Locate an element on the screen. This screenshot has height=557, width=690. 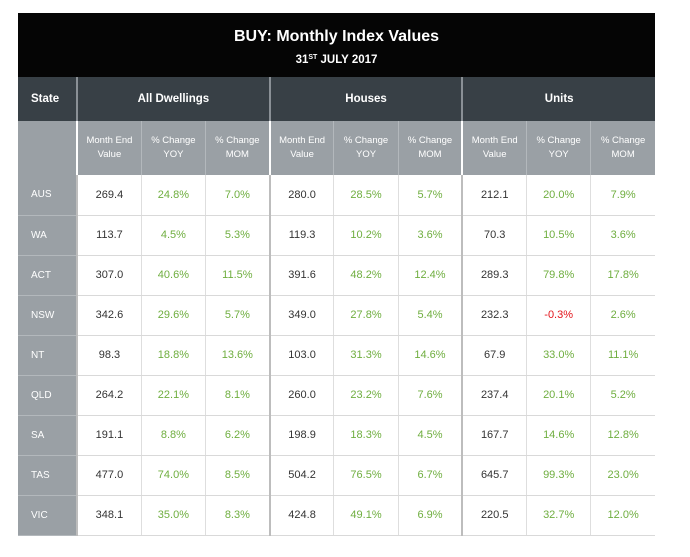
all-dwellings-yoy-cell: 40.6% is located at coordinates (173, 275).